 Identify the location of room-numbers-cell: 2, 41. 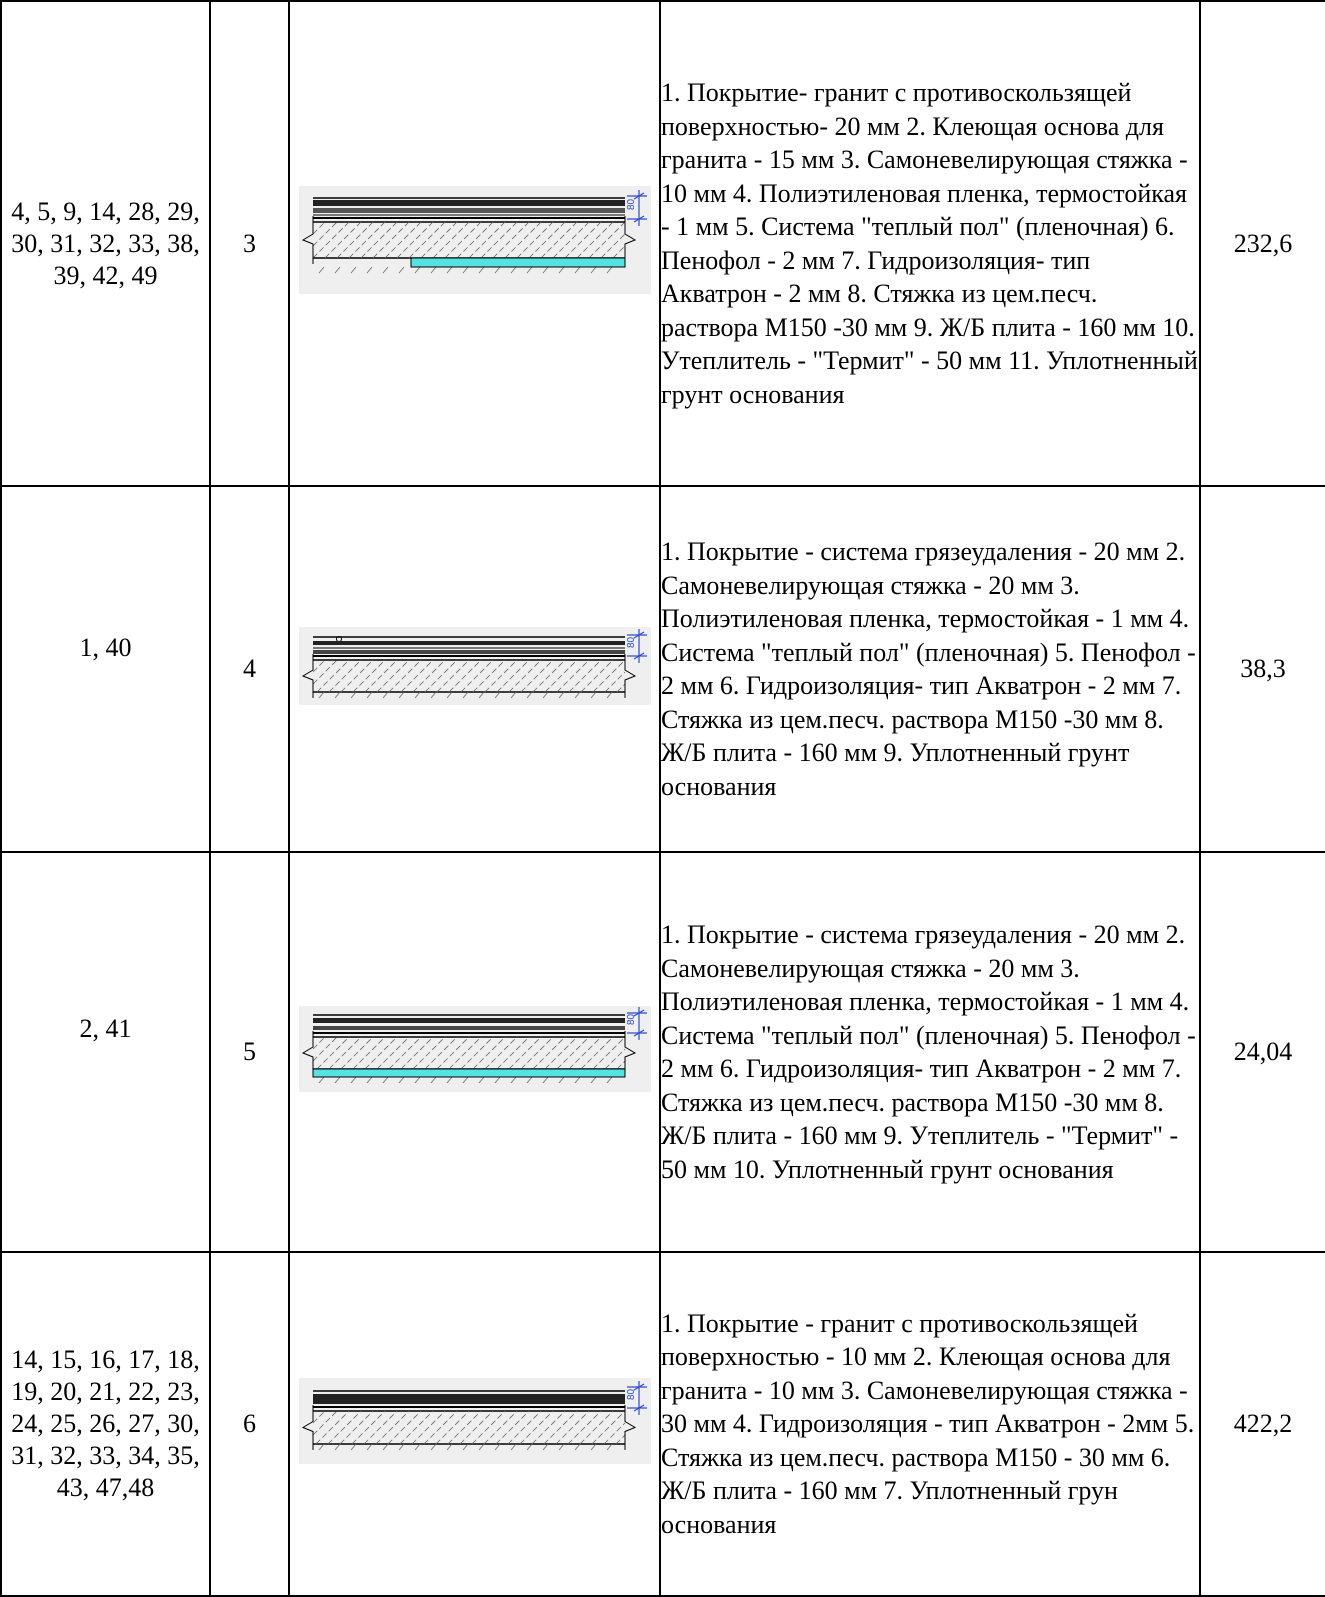
(105, 1052).